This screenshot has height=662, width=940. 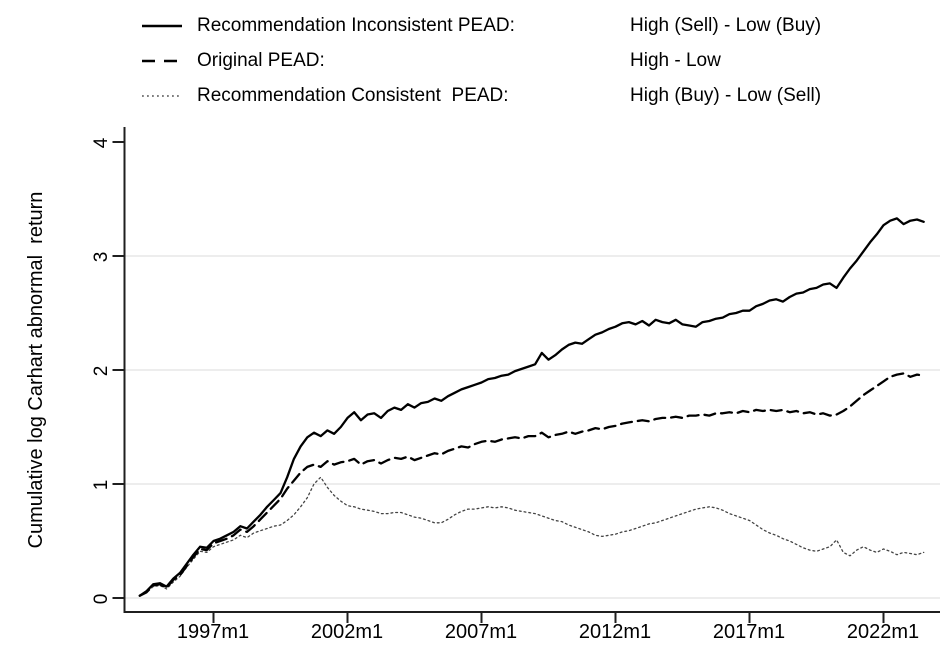 I want to click on dotted-line-marker-icon, so click(x=162, y=96).